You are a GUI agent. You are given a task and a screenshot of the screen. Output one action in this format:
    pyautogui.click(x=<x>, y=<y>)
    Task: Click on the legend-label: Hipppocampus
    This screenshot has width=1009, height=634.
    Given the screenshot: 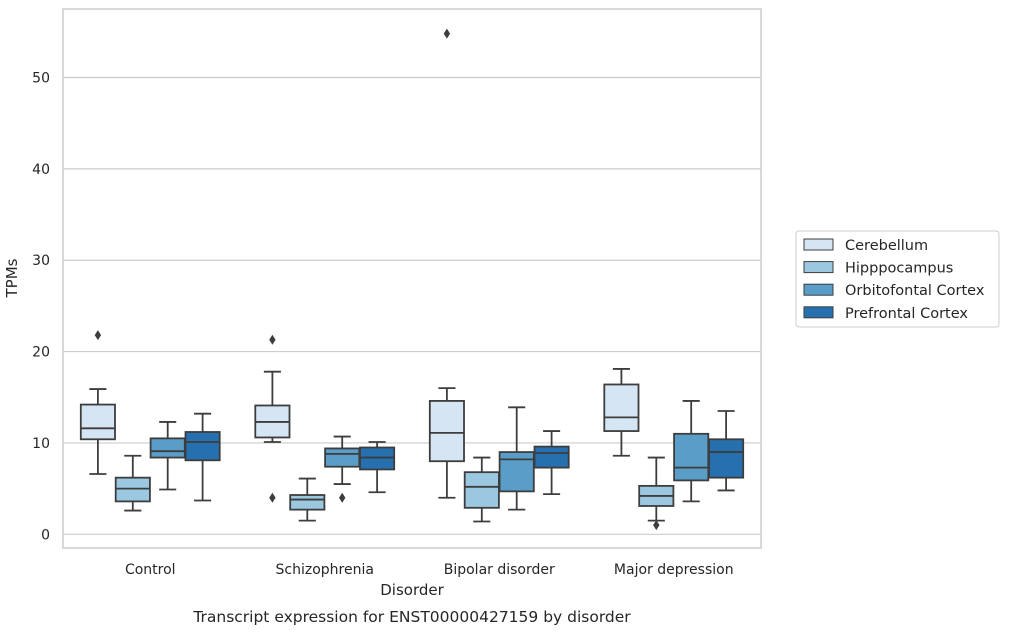 What is the action you would take?
    pyautogui.click(x=899, y=269)
    